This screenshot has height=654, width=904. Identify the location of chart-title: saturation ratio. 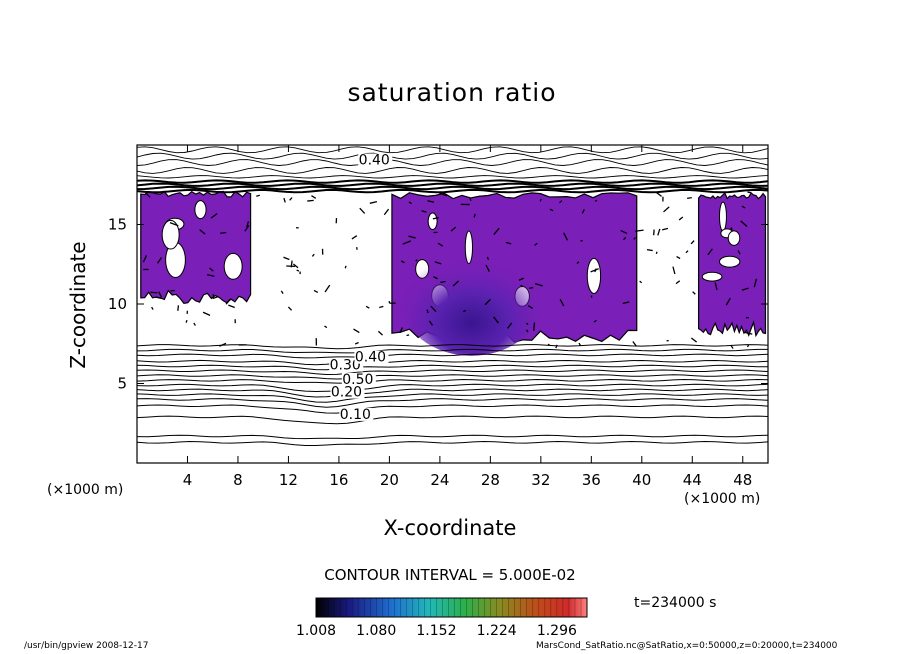
(452, 92).